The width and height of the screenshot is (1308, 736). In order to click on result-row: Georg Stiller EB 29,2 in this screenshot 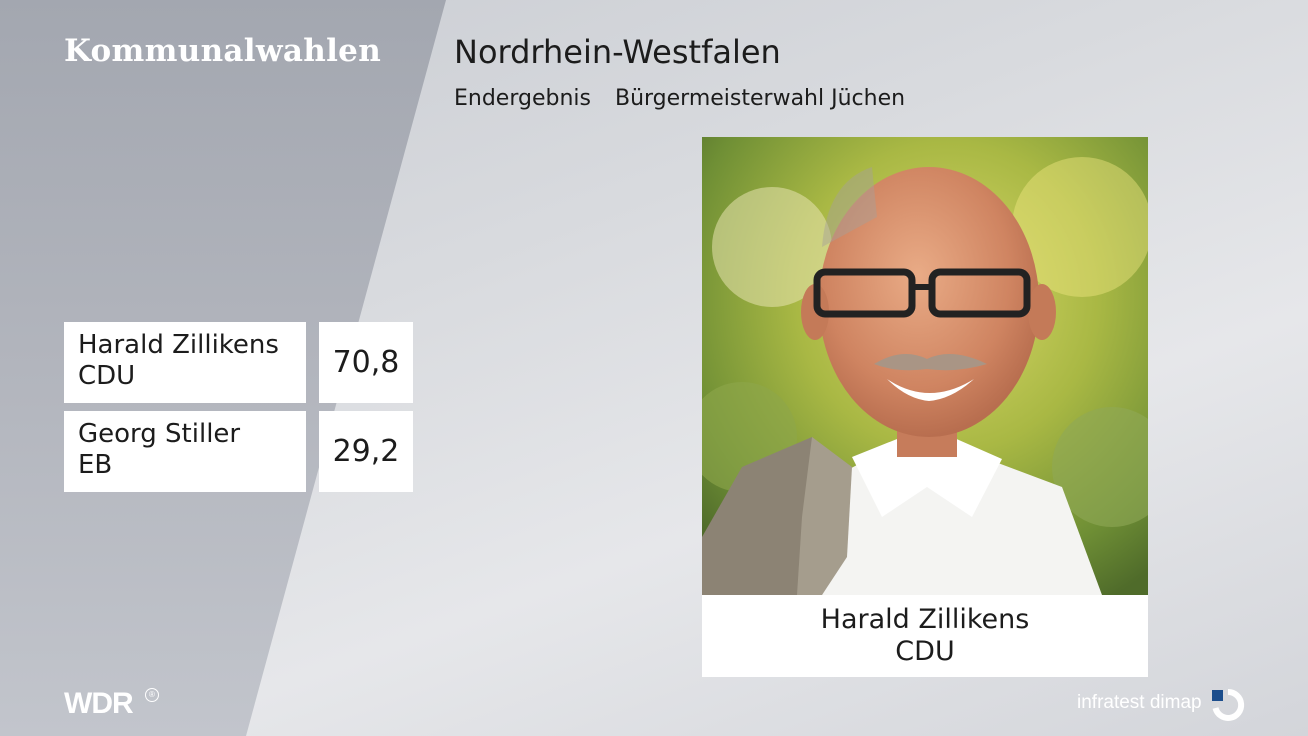, I will do `click(238, 451)`.